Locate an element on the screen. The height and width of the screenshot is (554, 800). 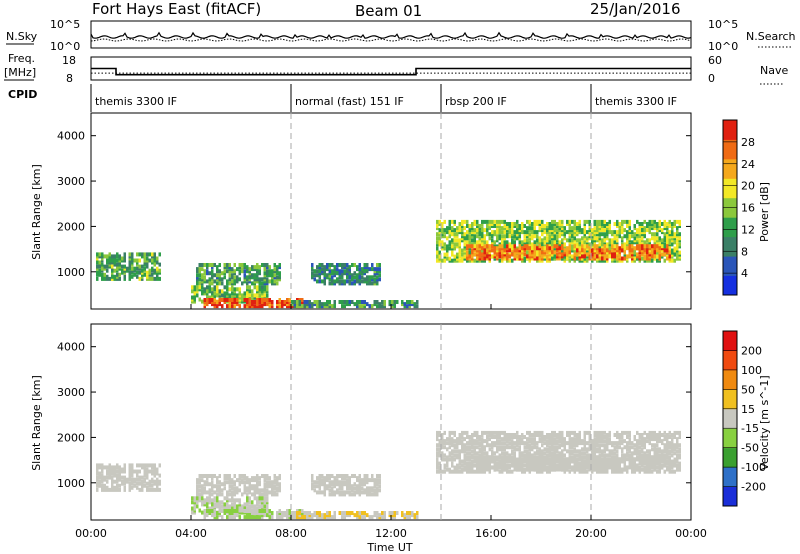
mode-label: themis 3300 IF is located at coordinates (136, 101).